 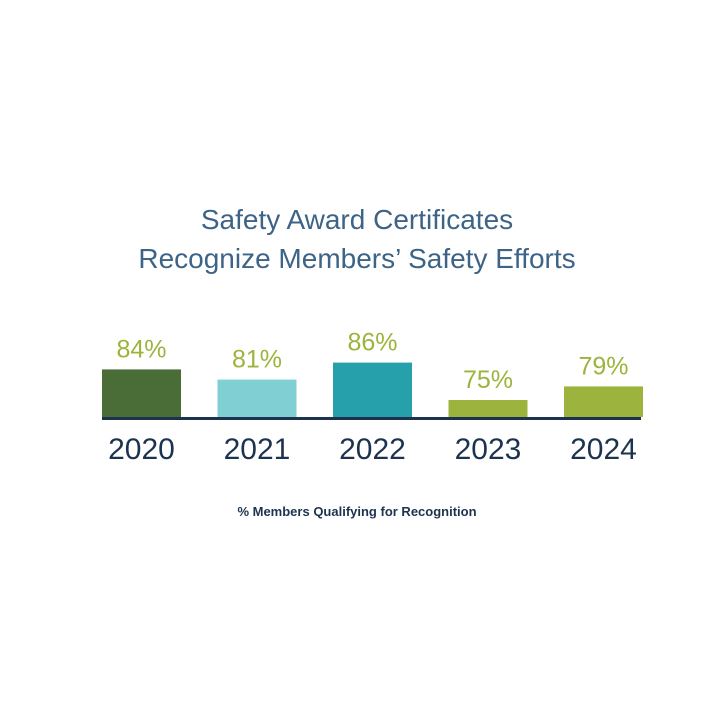 I want to click on value-label-2021: 81%, so click(x=257, y=360).